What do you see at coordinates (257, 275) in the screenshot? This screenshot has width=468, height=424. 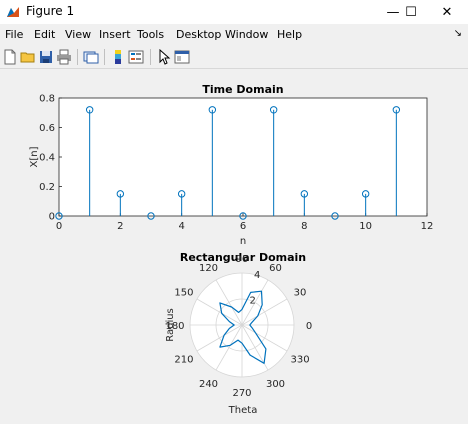 I see `radius-tick-label: 4` at bounding box center [257, 275].